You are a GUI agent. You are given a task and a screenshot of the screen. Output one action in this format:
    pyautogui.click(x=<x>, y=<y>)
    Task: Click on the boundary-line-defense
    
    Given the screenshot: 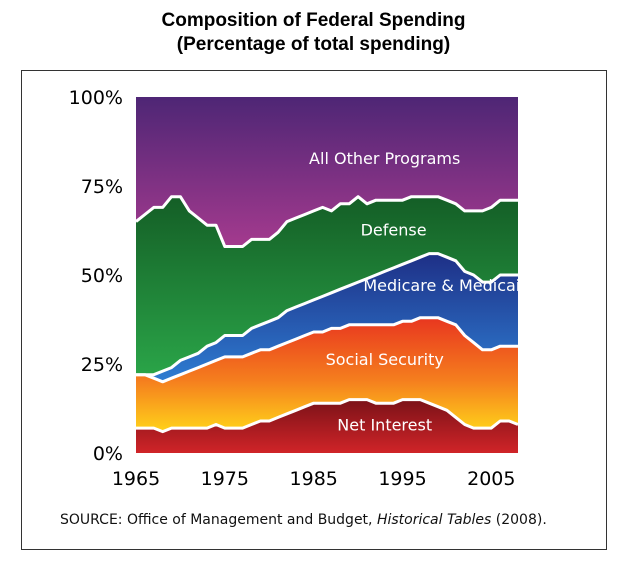 What is the action you would take?
    pyautogui.click(x=326, y=221)
    